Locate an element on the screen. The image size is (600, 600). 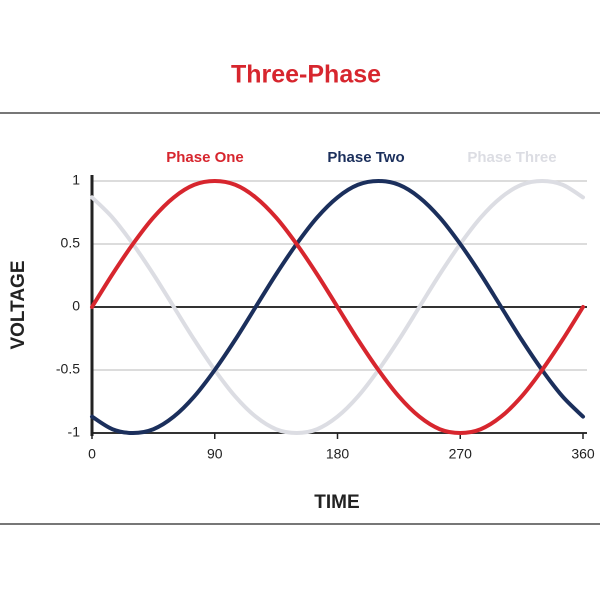
legend-label: Phase Three is located at coordinates (511, 157).